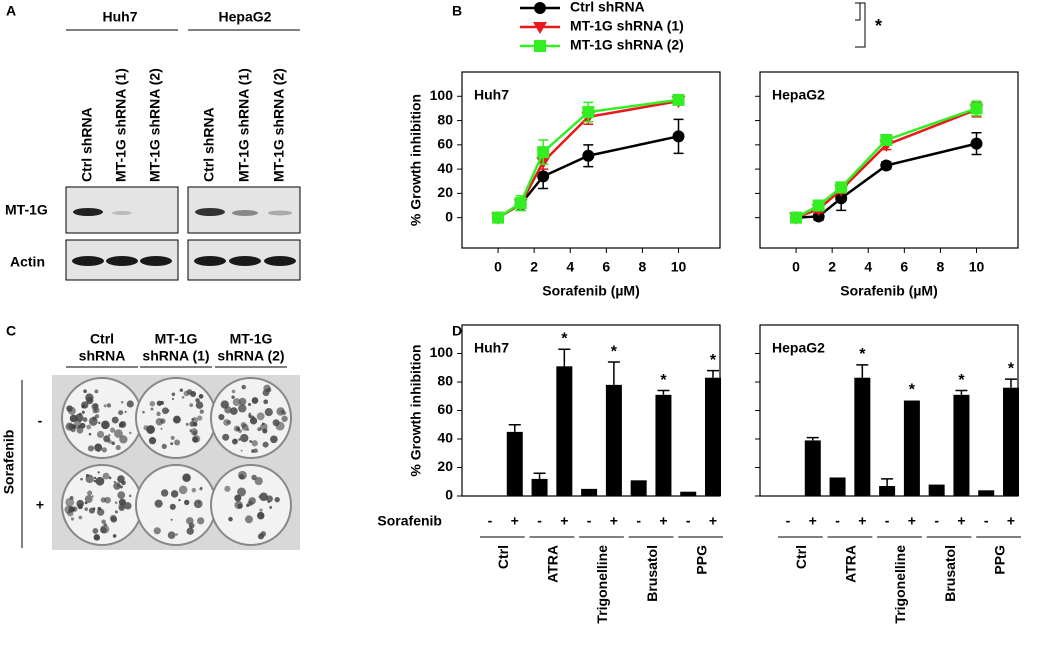 Image resolution: width=1050 pixels, height=645 pixels. Describe the element at coordinates (490, 521) in the screenshot. I see `x-tick-label: -` at that location.